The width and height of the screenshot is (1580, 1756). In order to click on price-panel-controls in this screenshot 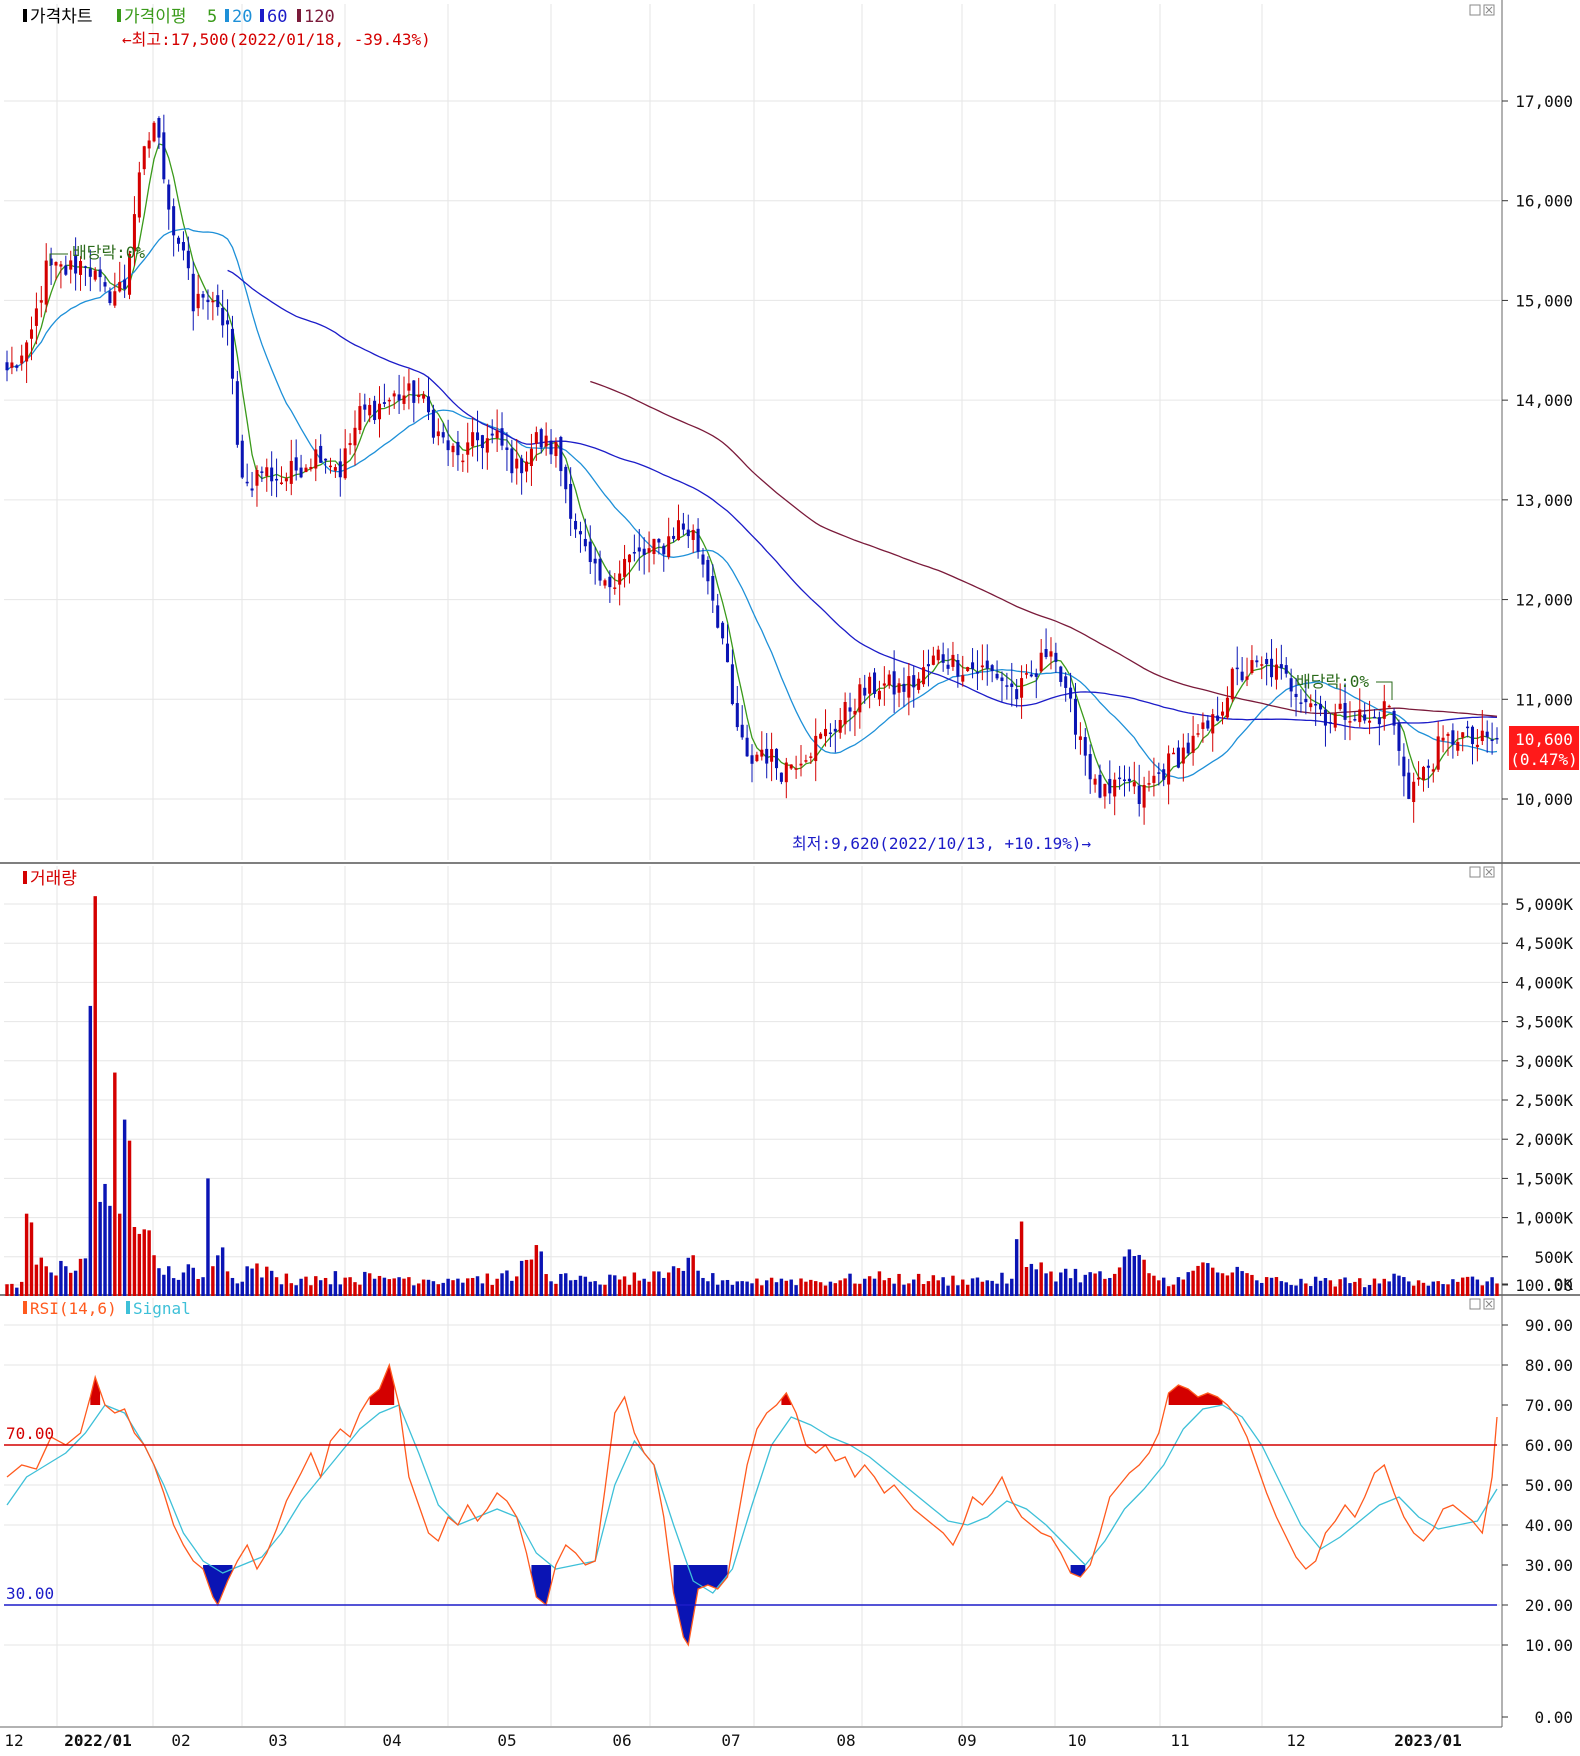, I will do `click(1482, 10)`.